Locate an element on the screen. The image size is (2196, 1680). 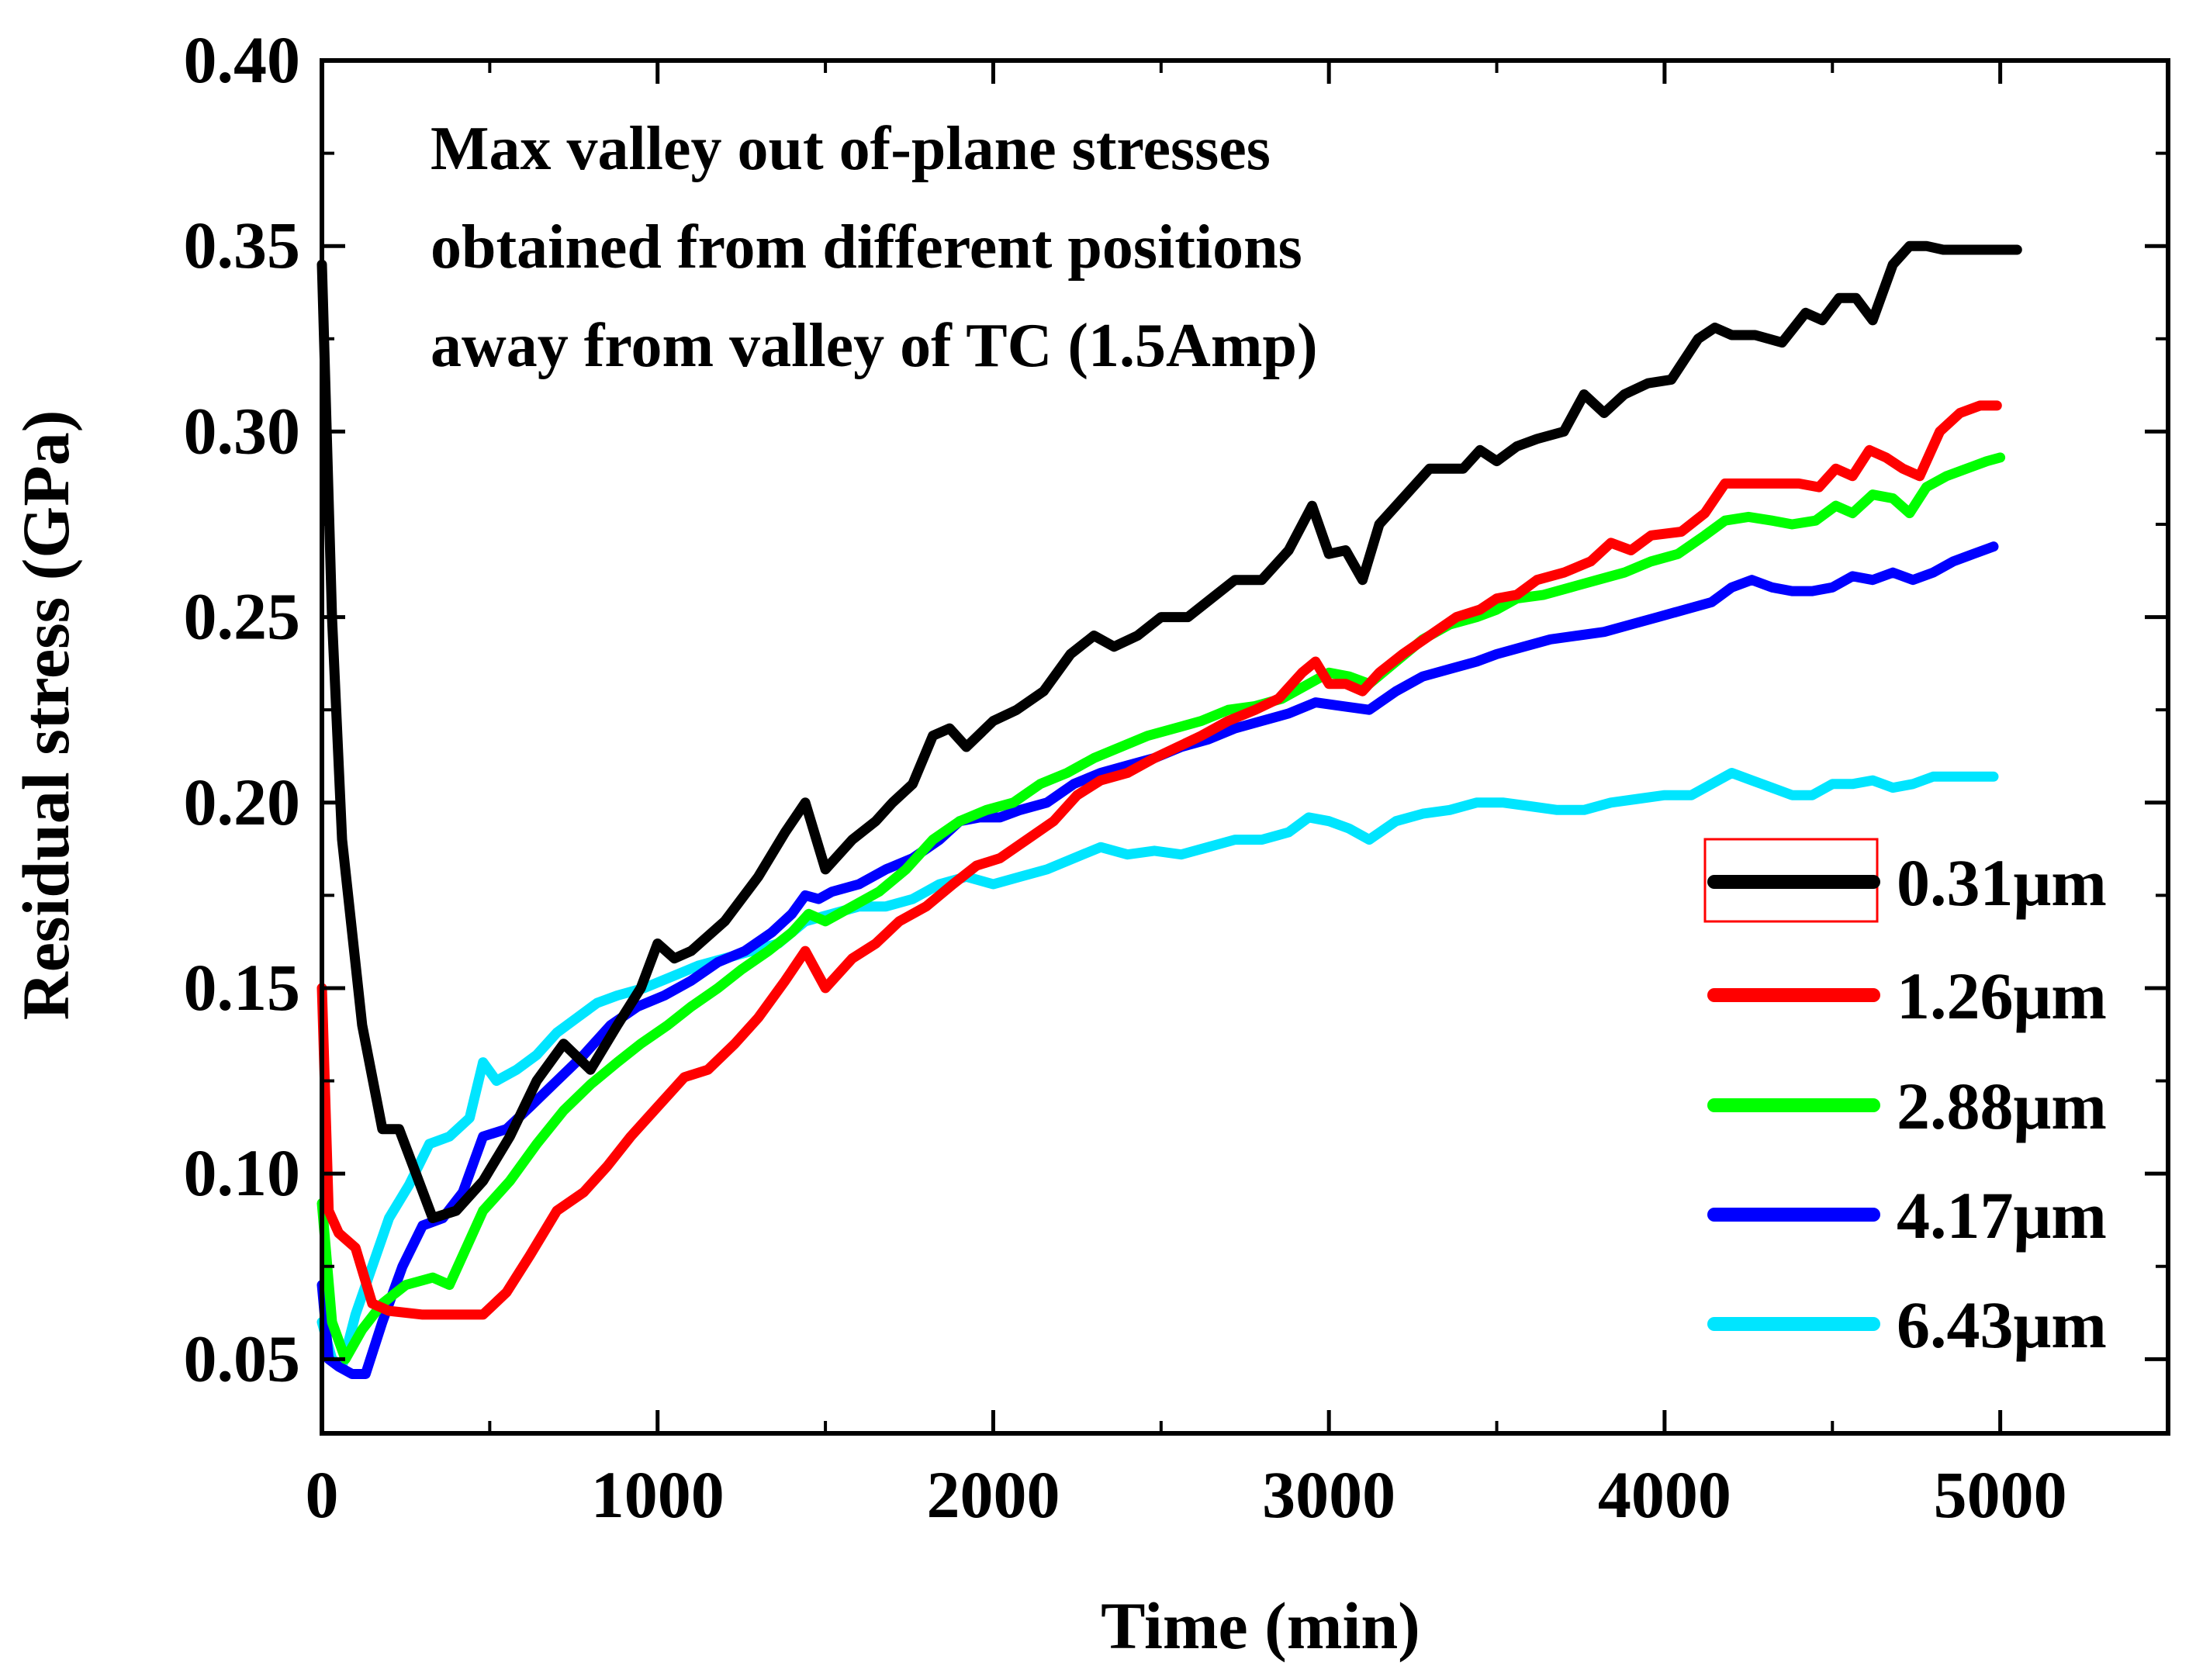
annotation-line-2: obtained from different positions is located at coordinates (866, 248).